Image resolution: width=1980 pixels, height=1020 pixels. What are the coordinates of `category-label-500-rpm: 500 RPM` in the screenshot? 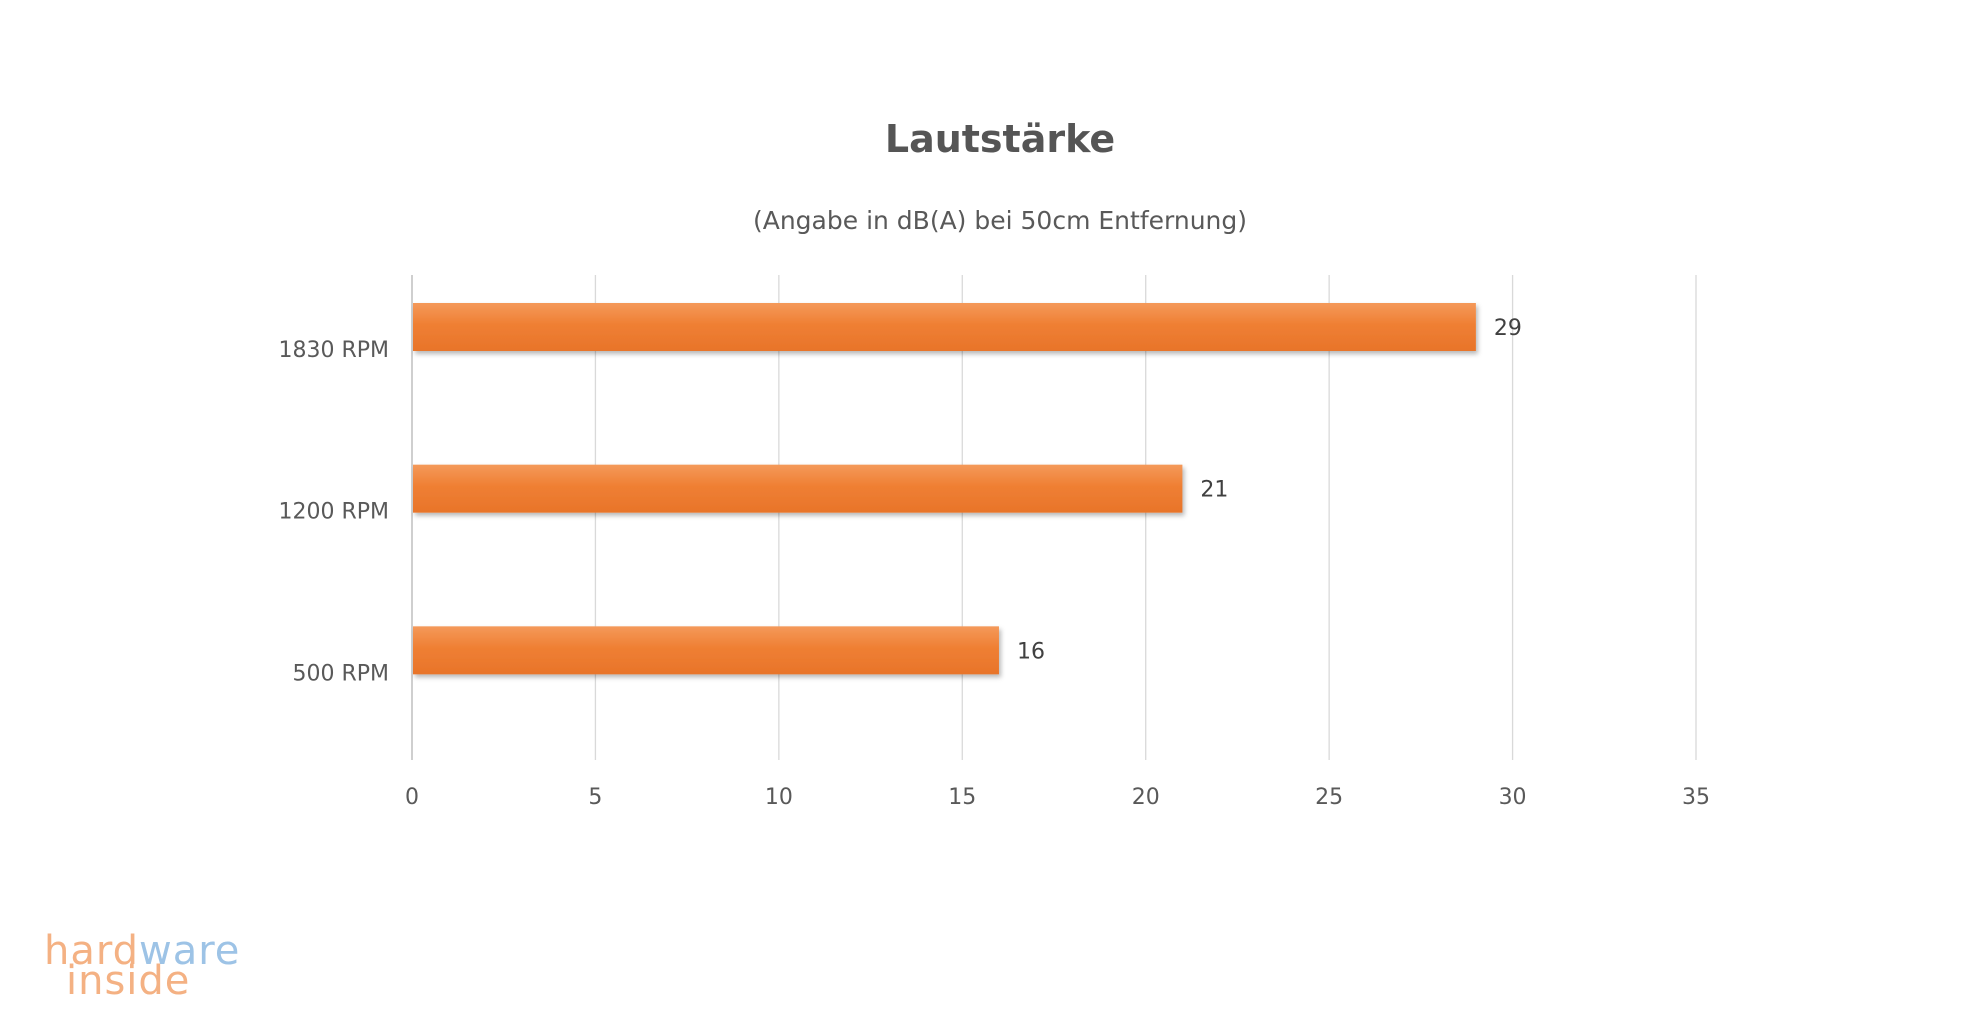 It's located at (340, 673).